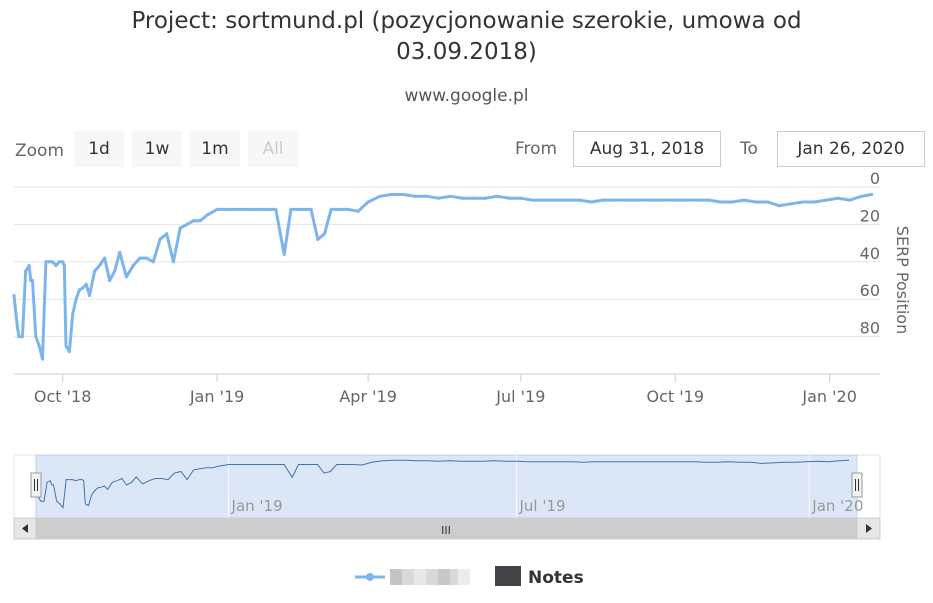  I want to click on navigator-left-handle, so click(36, 485).